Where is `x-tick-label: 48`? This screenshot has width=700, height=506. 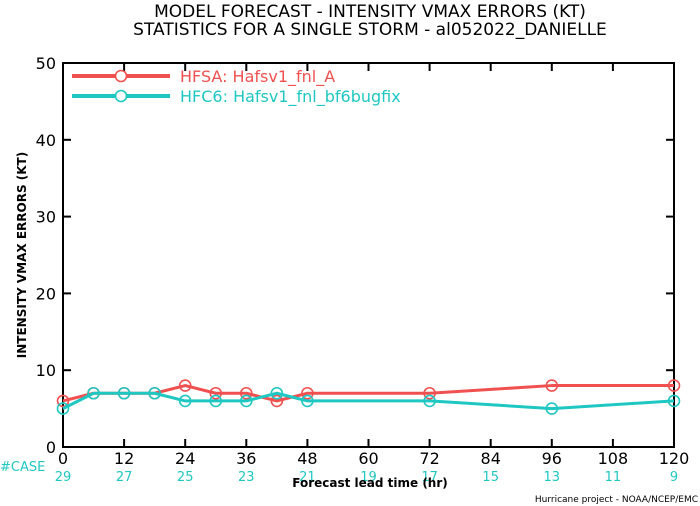 x-tick-label: 48 is located at coordinates (307, 458).